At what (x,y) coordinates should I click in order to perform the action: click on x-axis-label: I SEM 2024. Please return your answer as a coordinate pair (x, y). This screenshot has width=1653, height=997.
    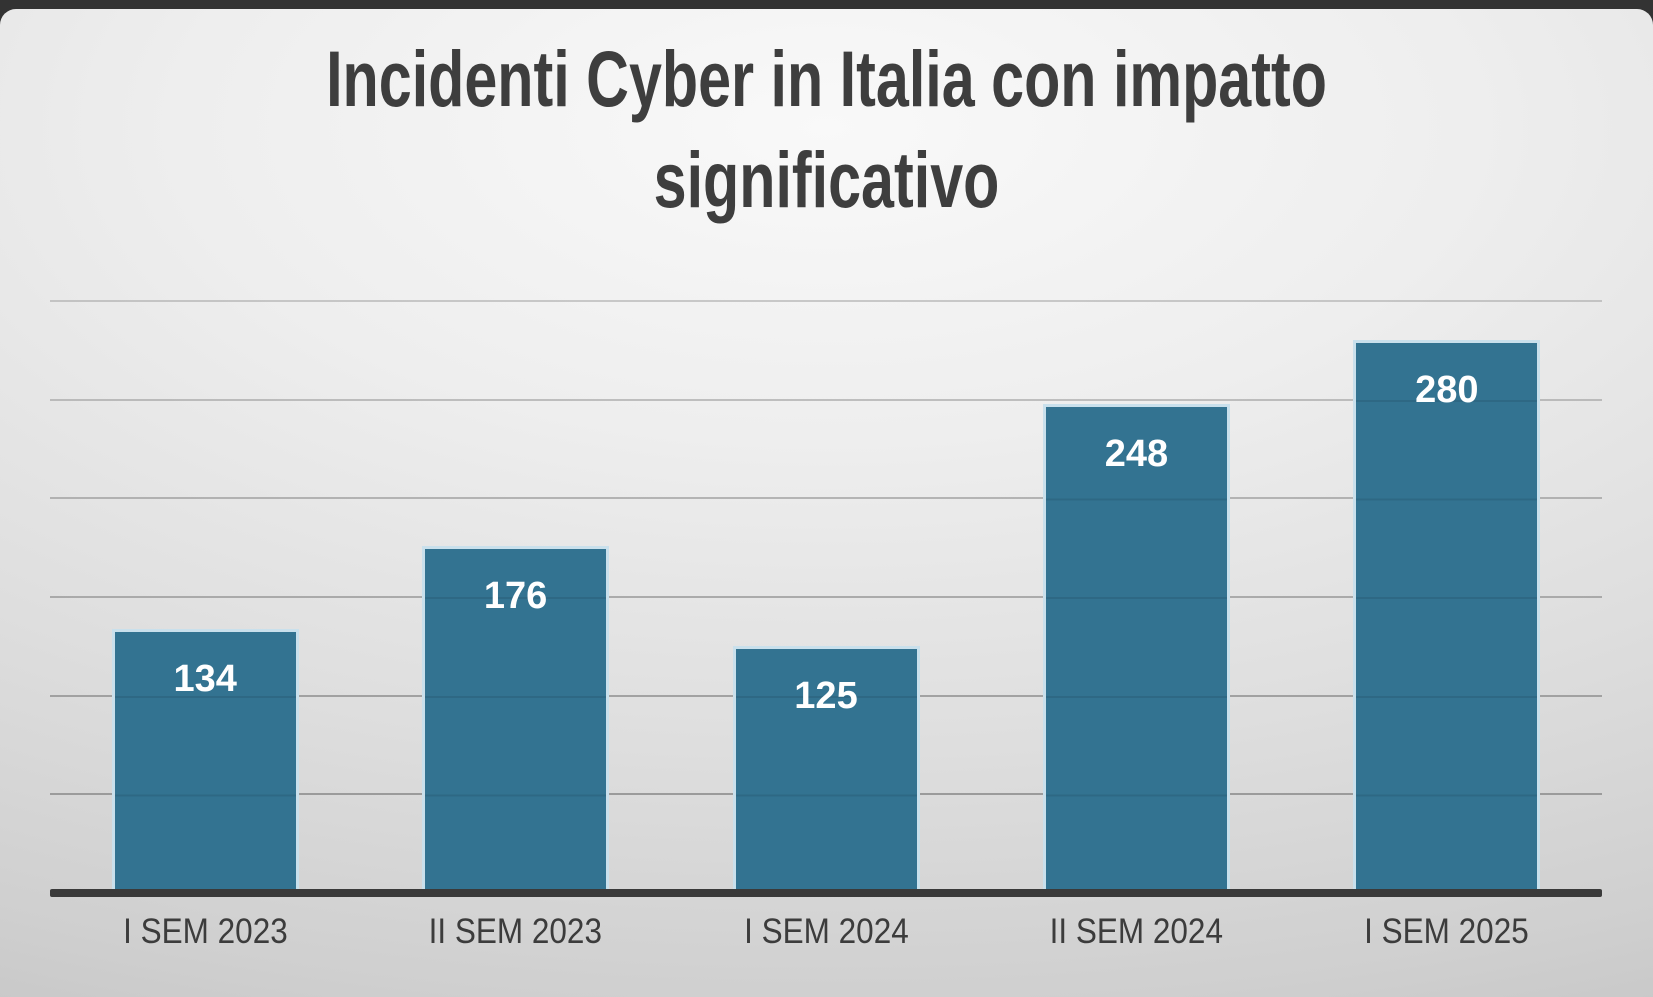
    Looking at the image, I should click on (826, 932).